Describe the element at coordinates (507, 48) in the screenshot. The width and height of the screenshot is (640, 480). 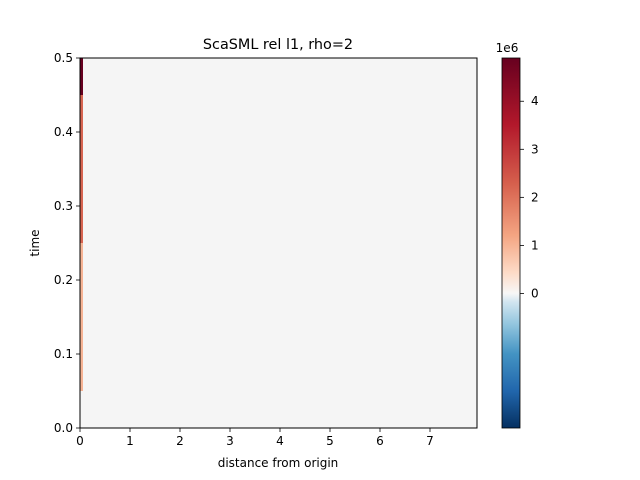
I see `colorbar-offset-label: 1e6` at that location.